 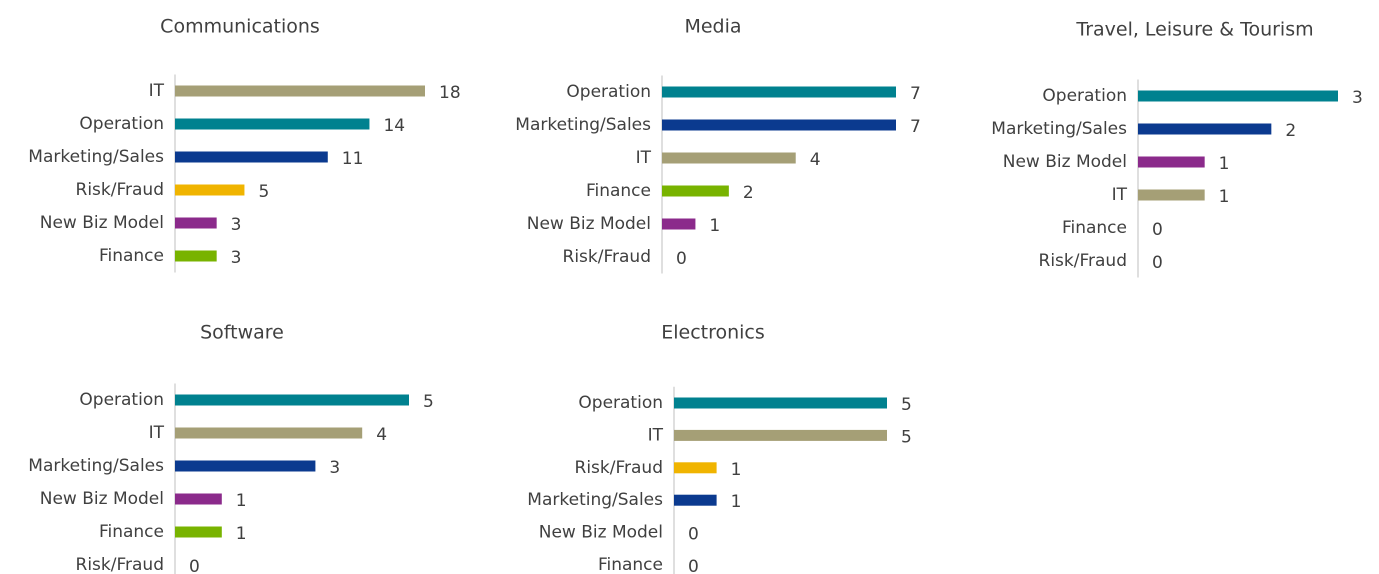 I want to click on value-label: 11, so click(x=353, y=159).